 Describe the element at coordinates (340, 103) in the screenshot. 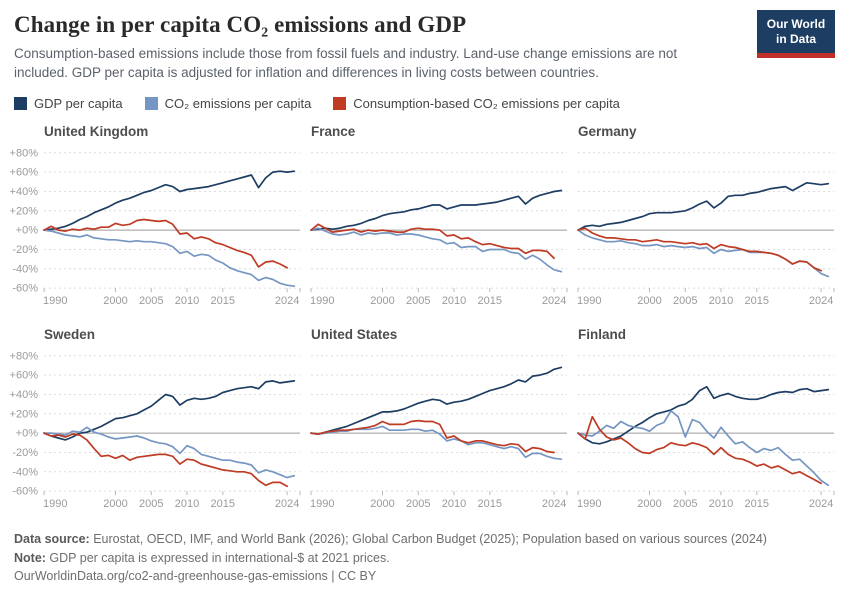

I see `consumption-swatch-icon` at that location.